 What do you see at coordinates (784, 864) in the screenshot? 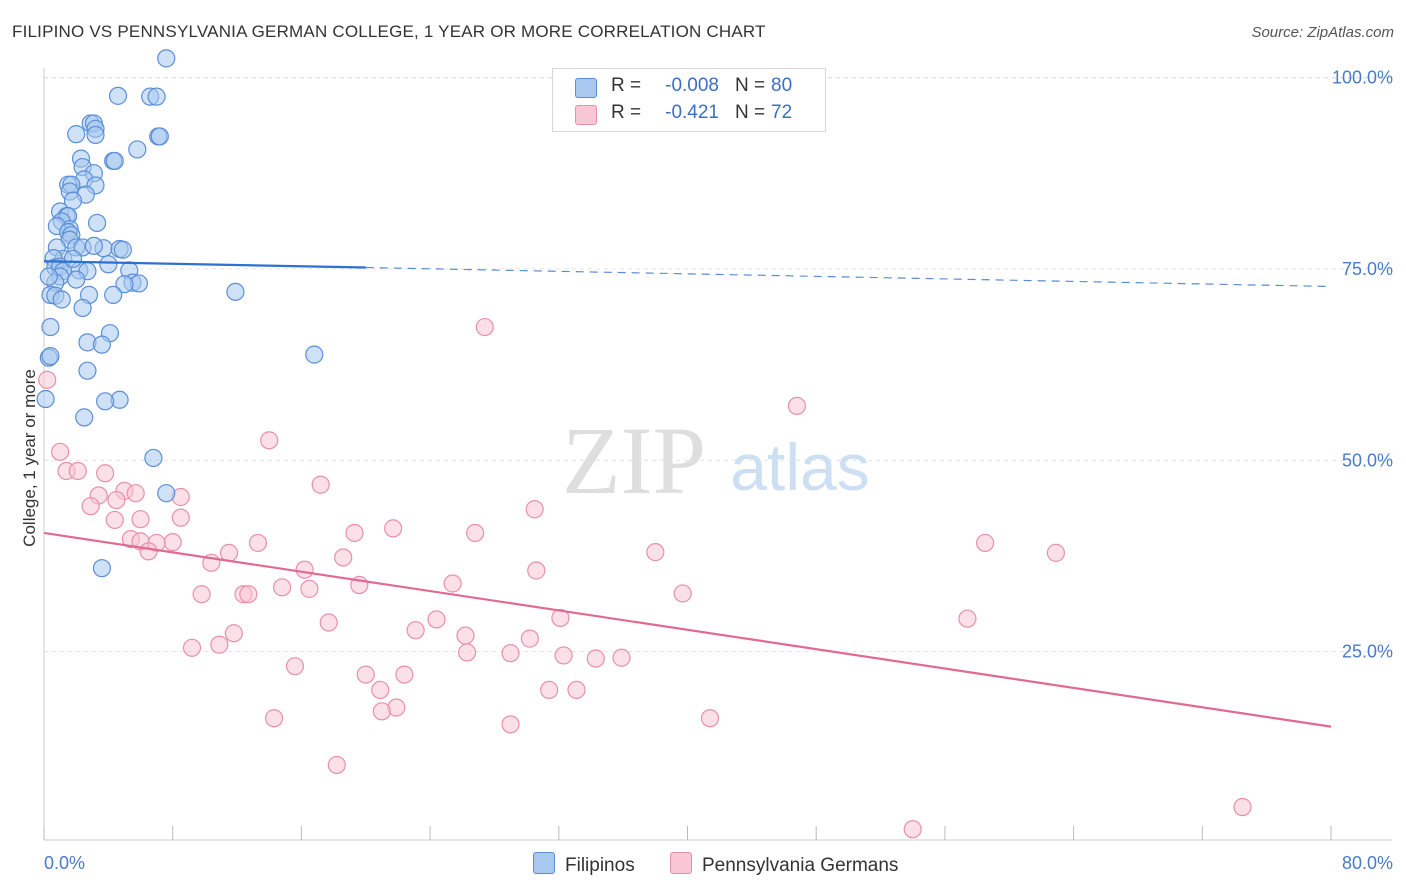
I see `series-legend-pennsylvania-germans: Pennsylvania Germans` at bounding box center [784, 864].